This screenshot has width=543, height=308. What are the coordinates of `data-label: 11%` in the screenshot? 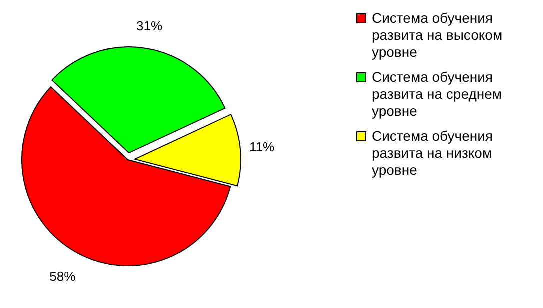 It's located at (263, 146).